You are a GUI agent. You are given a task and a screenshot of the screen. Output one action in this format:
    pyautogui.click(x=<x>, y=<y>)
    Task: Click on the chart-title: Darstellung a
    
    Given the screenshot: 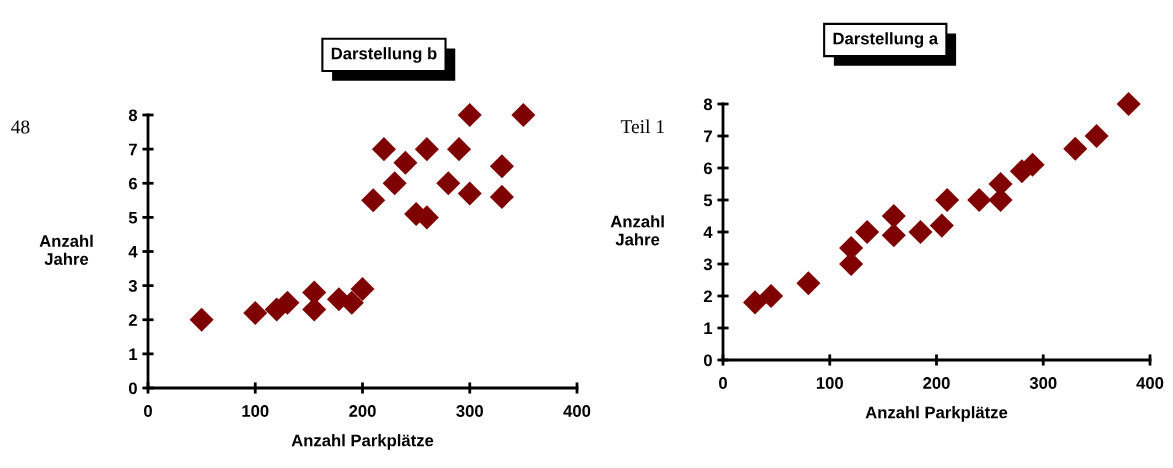 What is the action you would take?
    pyautogui.click(x=886, y=40)
    